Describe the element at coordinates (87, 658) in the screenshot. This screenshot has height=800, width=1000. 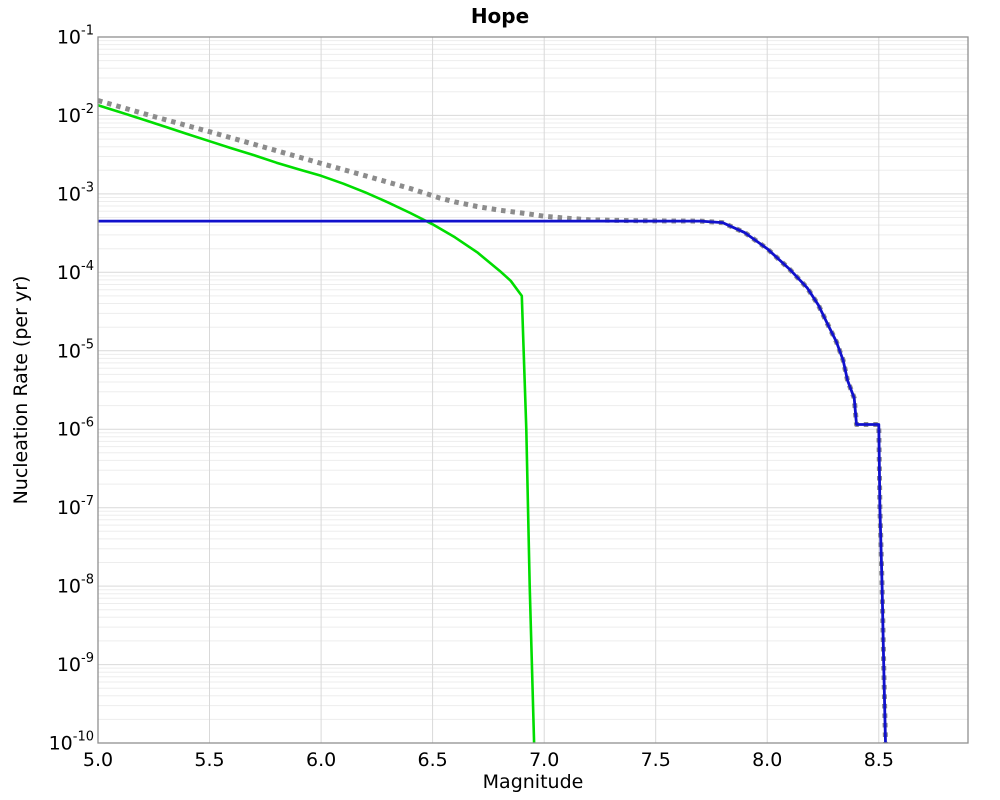
I see `y-tick-exponent: -9` at that location.